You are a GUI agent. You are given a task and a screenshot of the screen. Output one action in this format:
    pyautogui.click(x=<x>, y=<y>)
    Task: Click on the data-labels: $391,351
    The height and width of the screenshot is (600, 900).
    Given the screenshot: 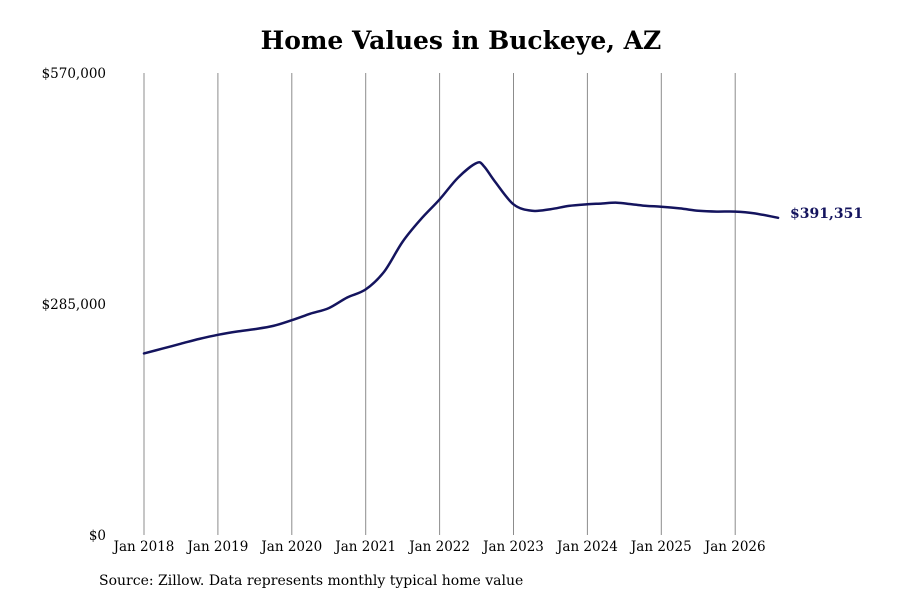 What is the action you would take?
    pyautogui.click(x=826, y=214)
    